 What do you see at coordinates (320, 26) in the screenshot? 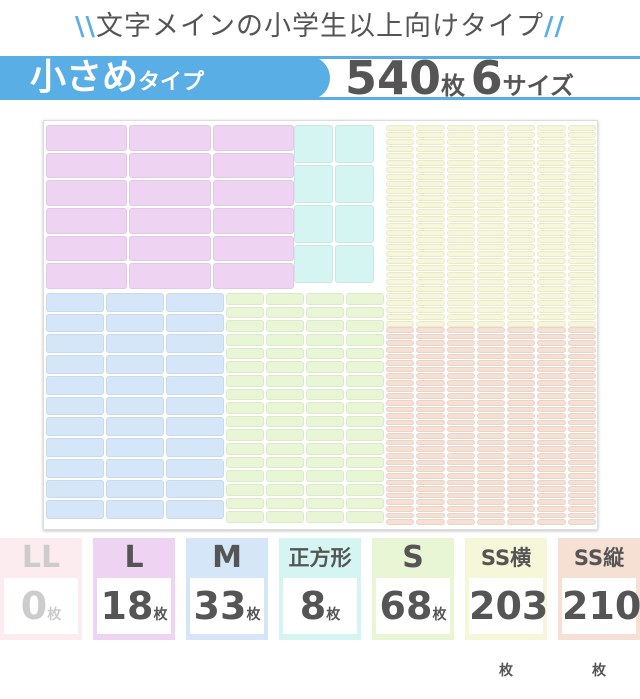
I see `subtitle-text: 文字メインの小学生以上向けタイプ` at bounding box center [320, 26].